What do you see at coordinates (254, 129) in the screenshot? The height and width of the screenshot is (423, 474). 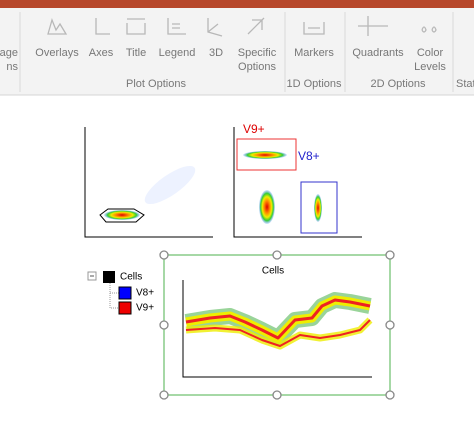 I see `gate-label: V9+` at bounding box center [254, 129].